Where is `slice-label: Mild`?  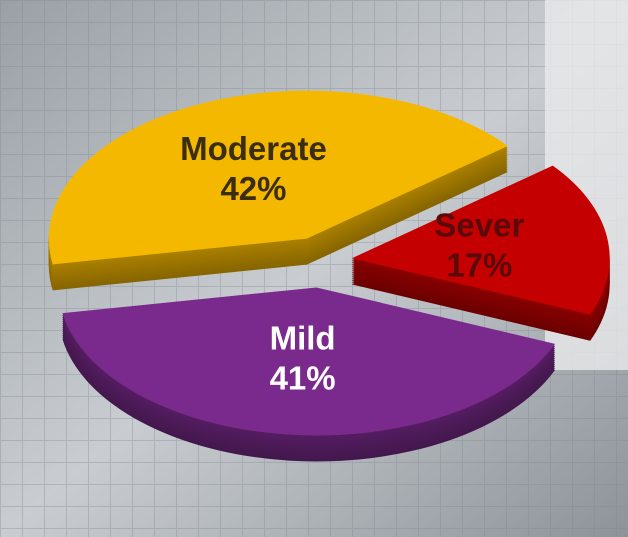
slice-label: Mild is located at coordinates (303, 338).